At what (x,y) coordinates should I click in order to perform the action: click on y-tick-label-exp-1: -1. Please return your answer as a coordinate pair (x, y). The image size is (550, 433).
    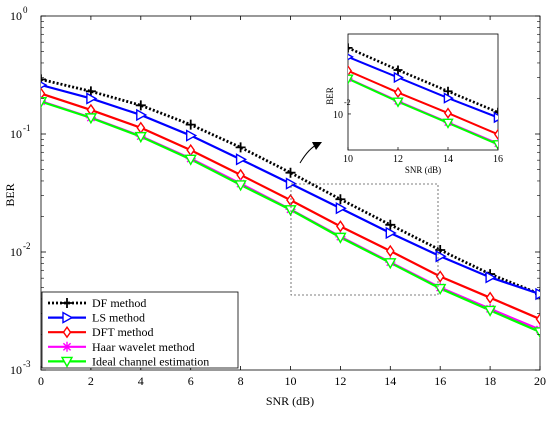
    Looking at the image, I should click on (27, 128).